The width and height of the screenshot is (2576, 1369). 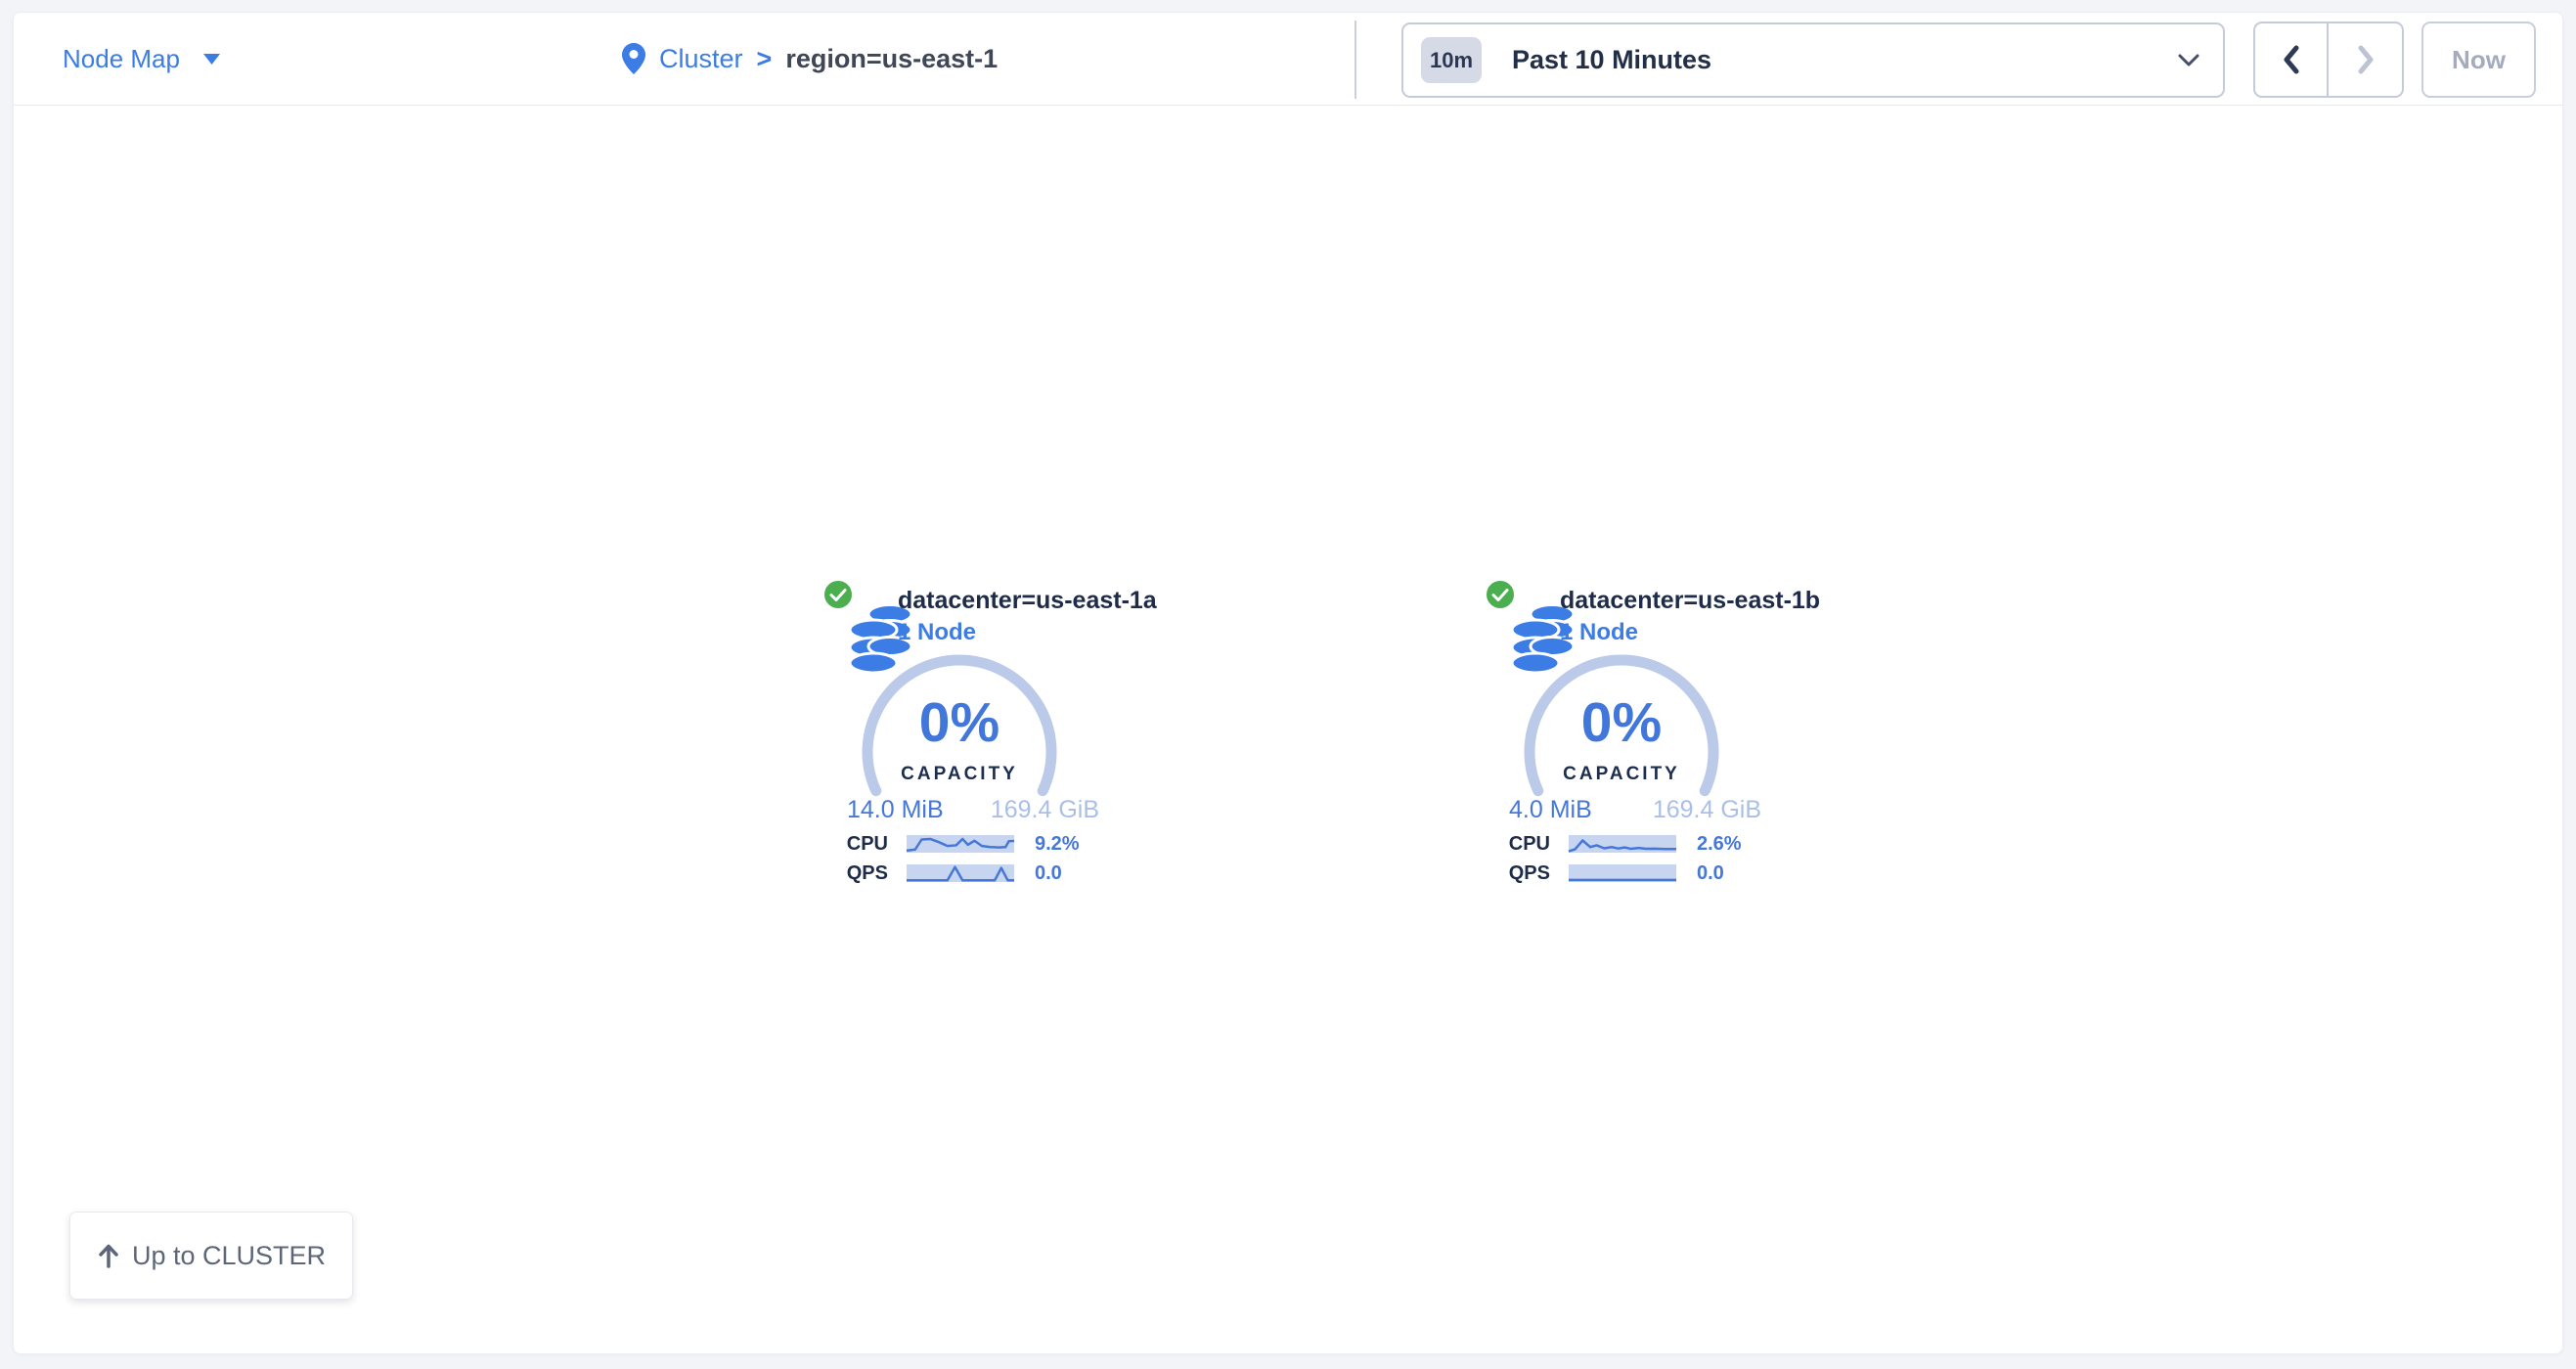 I want to click on capacity-used: 14.0 MiB, so click(x=895, y=809).